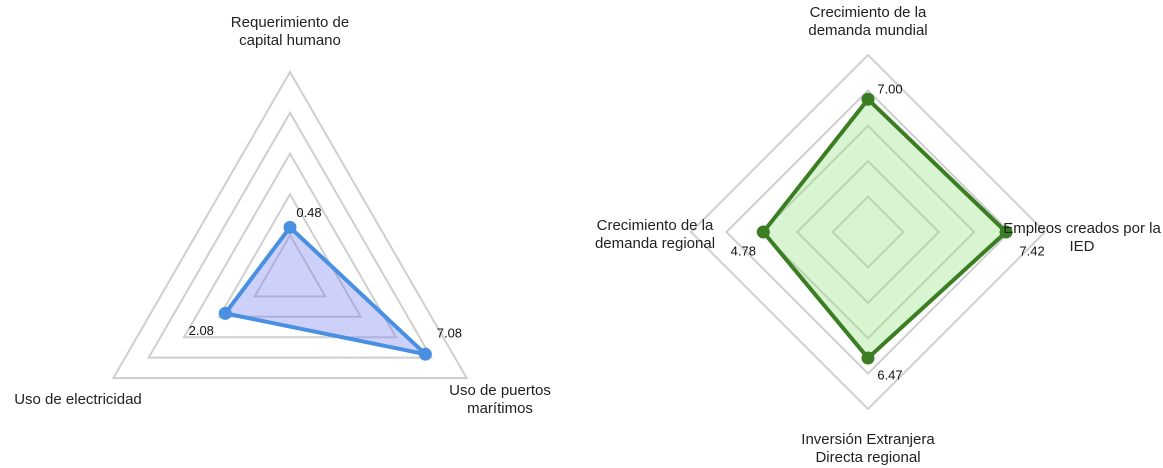  What do you see at coordinates (868, 448) in the screenshot?
I see `axis-label: Inversión Extranjera Directa regional` at bounding box center [868, 448].